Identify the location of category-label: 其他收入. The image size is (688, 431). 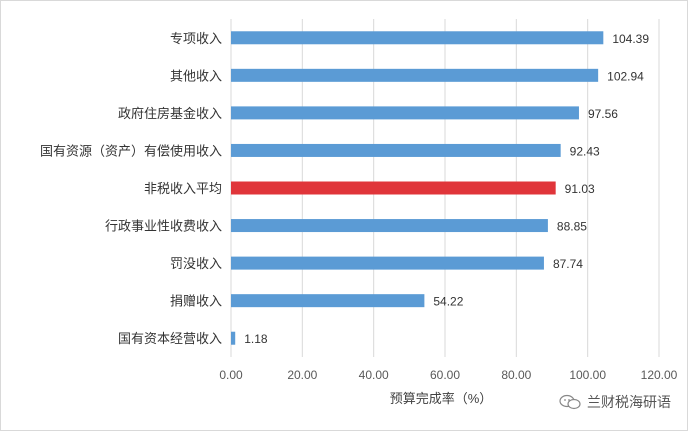
(196, 75).